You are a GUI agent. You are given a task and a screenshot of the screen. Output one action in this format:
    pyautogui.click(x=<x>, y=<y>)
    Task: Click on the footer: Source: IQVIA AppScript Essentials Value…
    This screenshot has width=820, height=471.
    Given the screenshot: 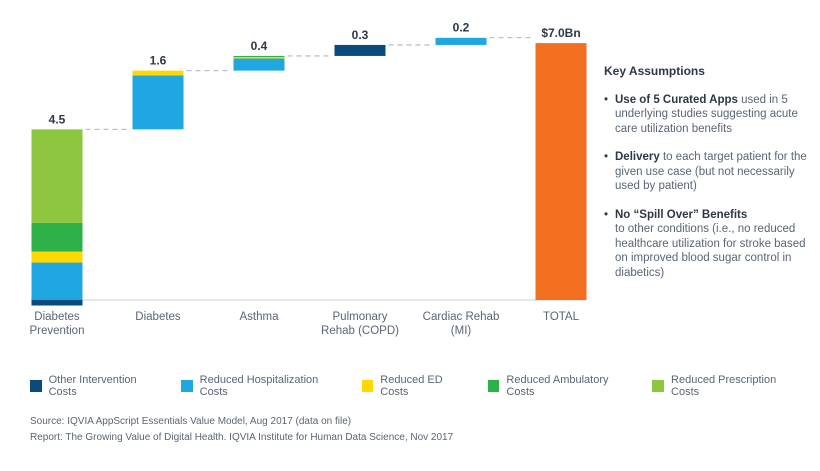 What is the action you would take?
    pyautogui.click(x=241, y=430)
    